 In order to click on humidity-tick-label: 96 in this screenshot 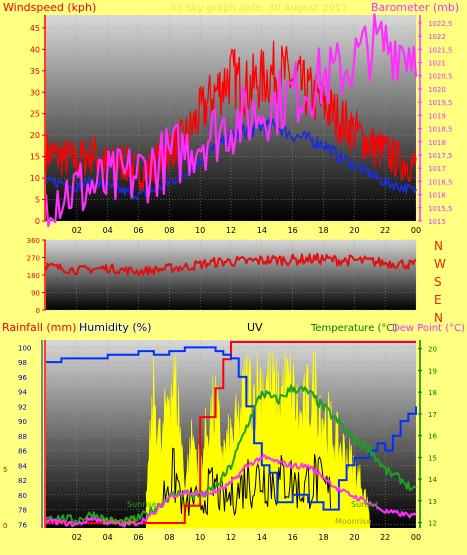, I will do `click(22, 378)`.